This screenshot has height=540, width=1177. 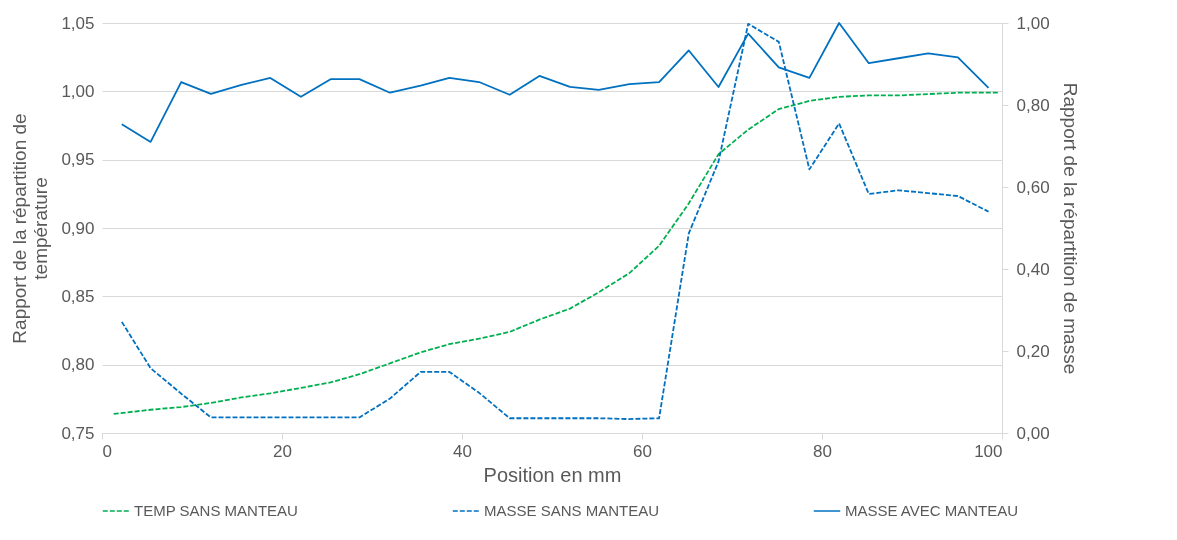 I want to click on y-tick-label: 1,05, so click(x=78, y=23).